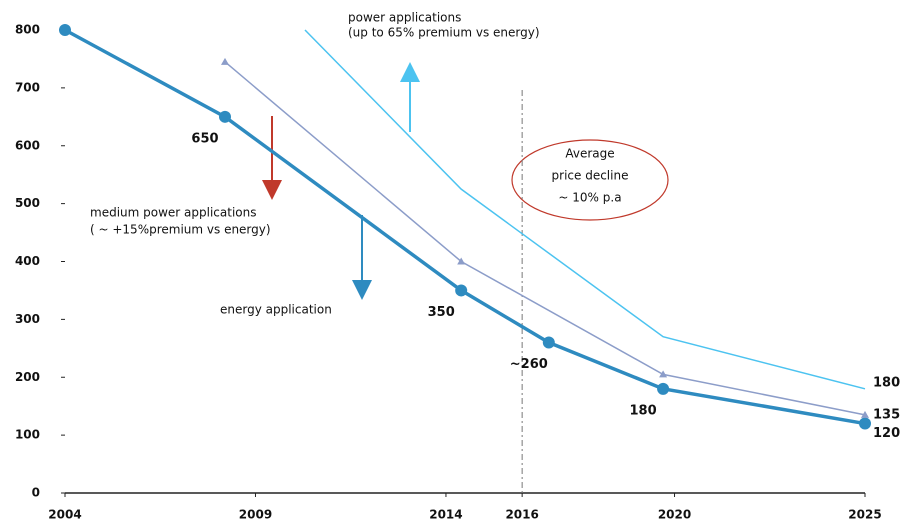 This screenshot has height=532, width=910. What do you see at coordinates (276, 310) in the screenshot?
I see `annotation: energy application` at bounding box center [276, 310].